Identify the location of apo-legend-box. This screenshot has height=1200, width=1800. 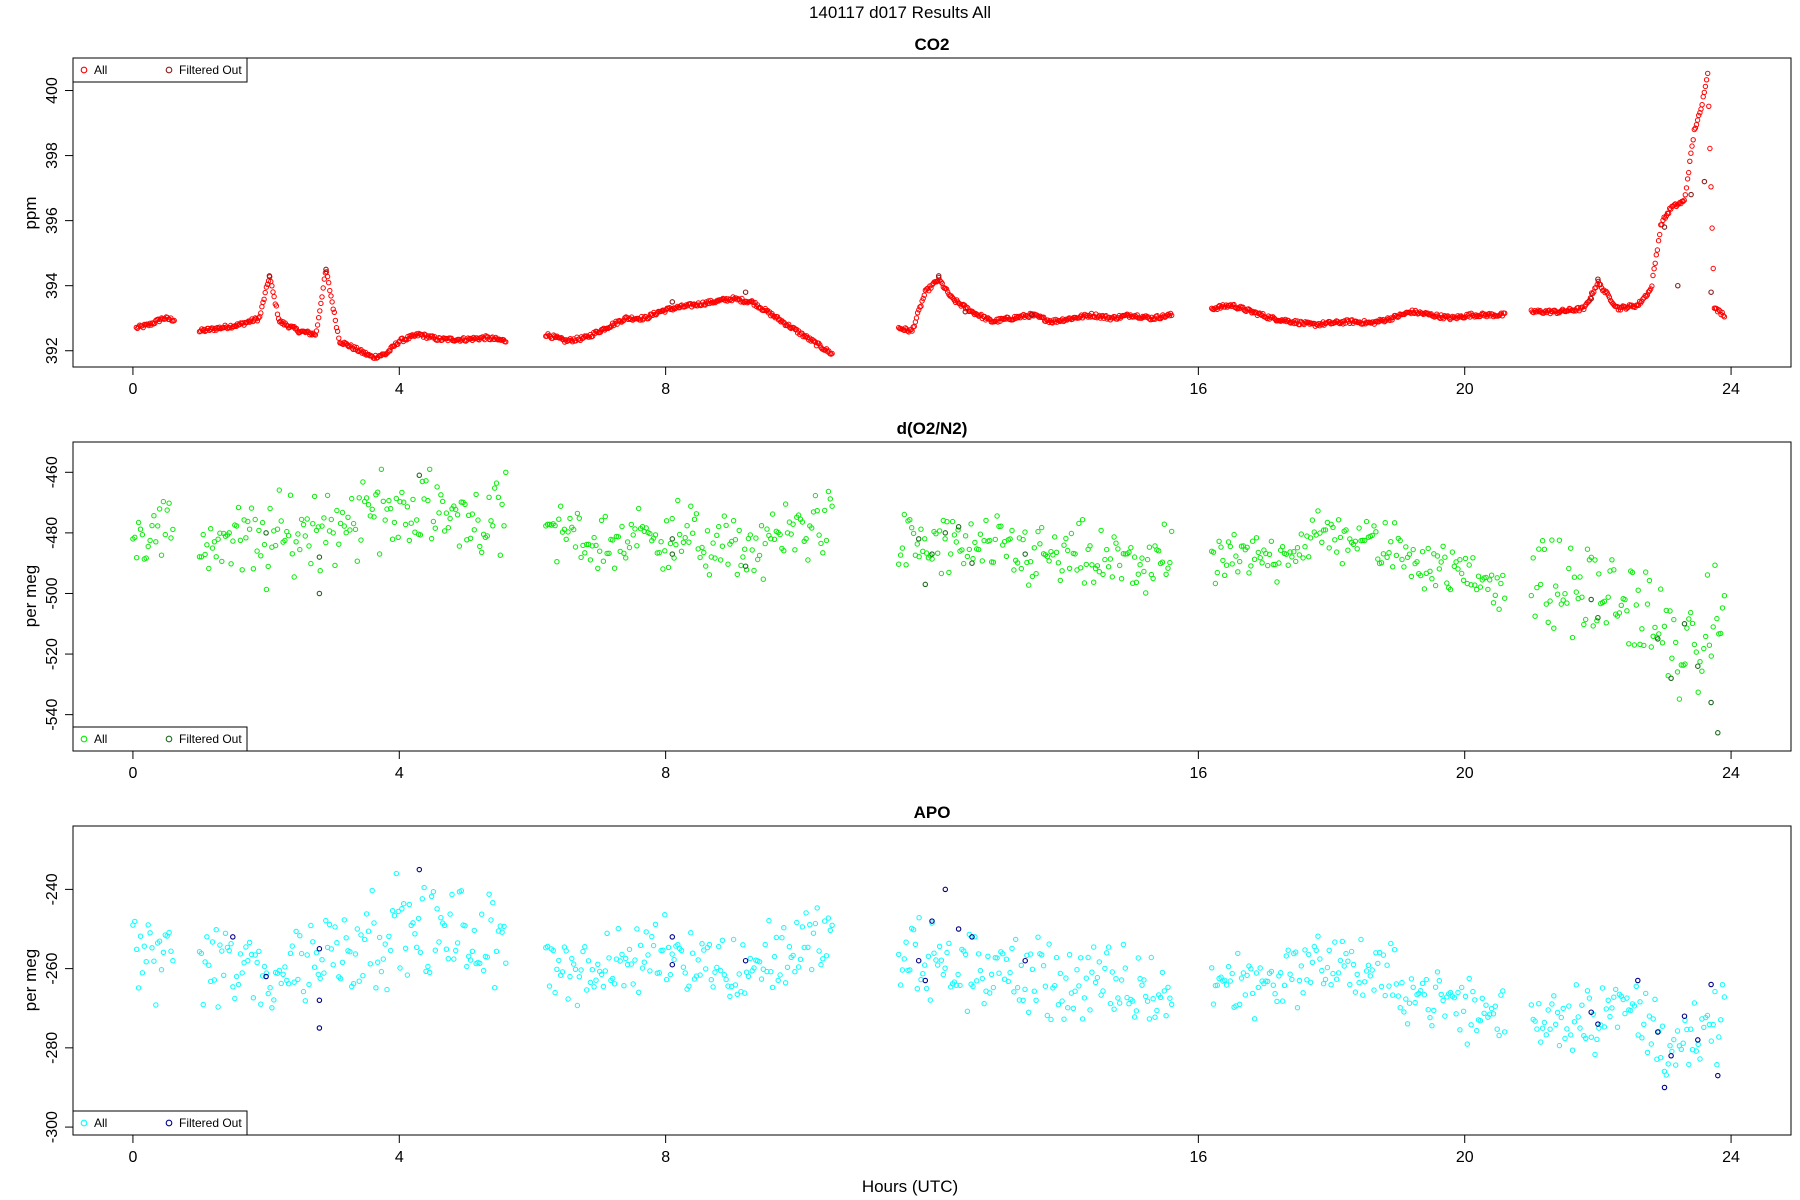
(160, 1123).